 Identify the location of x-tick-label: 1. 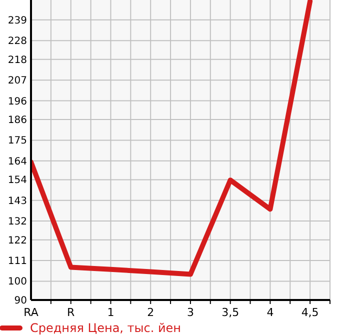
(110, 312).